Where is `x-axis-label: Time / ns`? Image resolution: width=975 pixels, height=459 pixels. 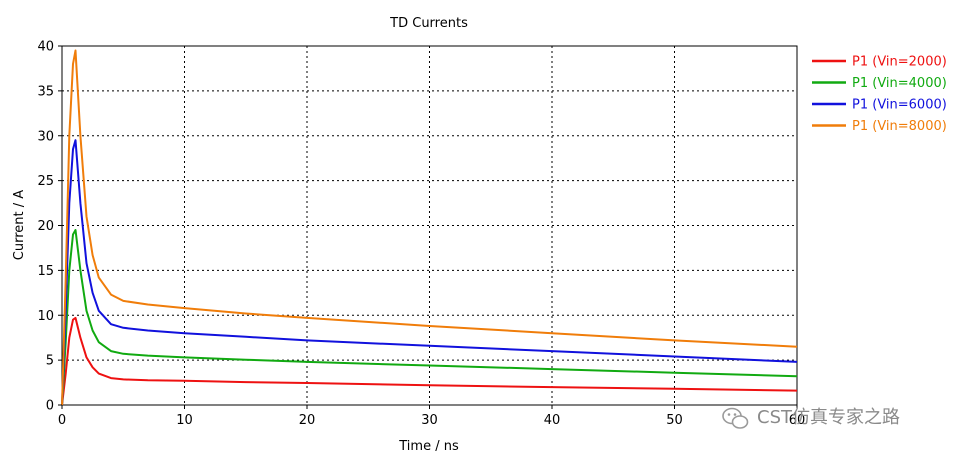 x-axis-label: Time / ns is located at coordinates (428, 446).